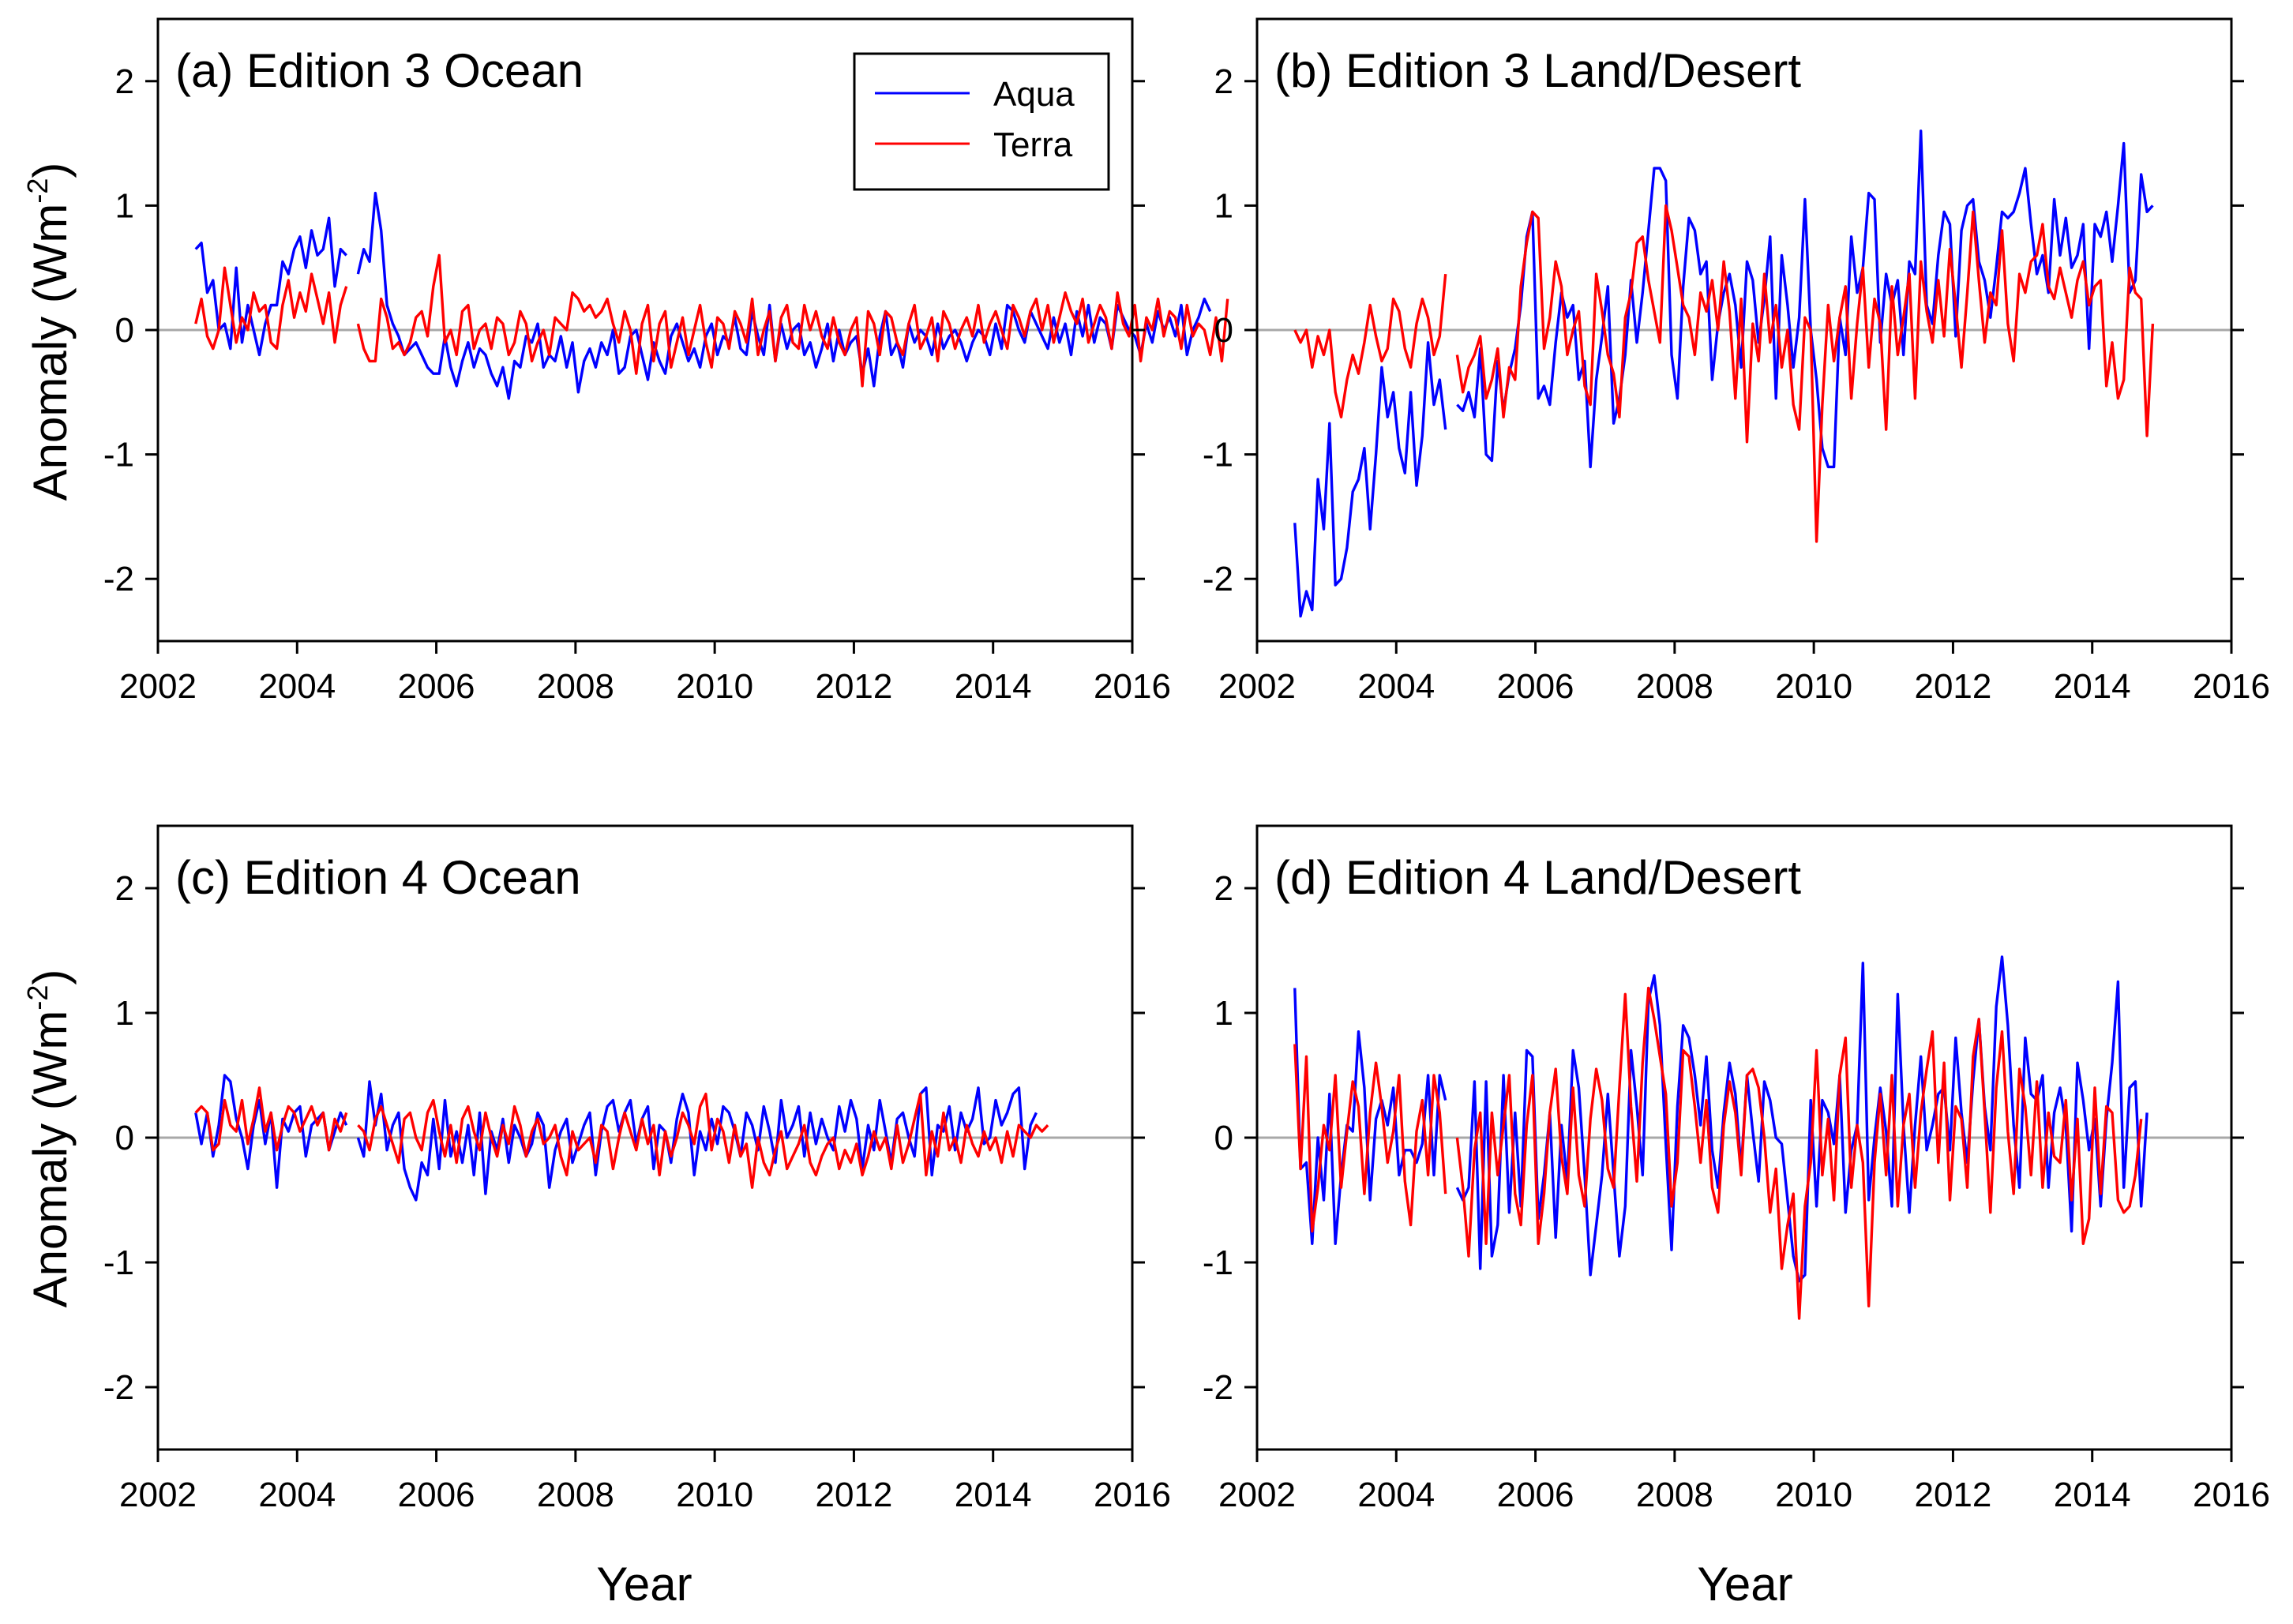 The image size is (2293, 1624). What do you see at coordinates (1033, 145) in the screenshot?
I see `legend-label-terra: Terra` at bounding box center [1033, 145].